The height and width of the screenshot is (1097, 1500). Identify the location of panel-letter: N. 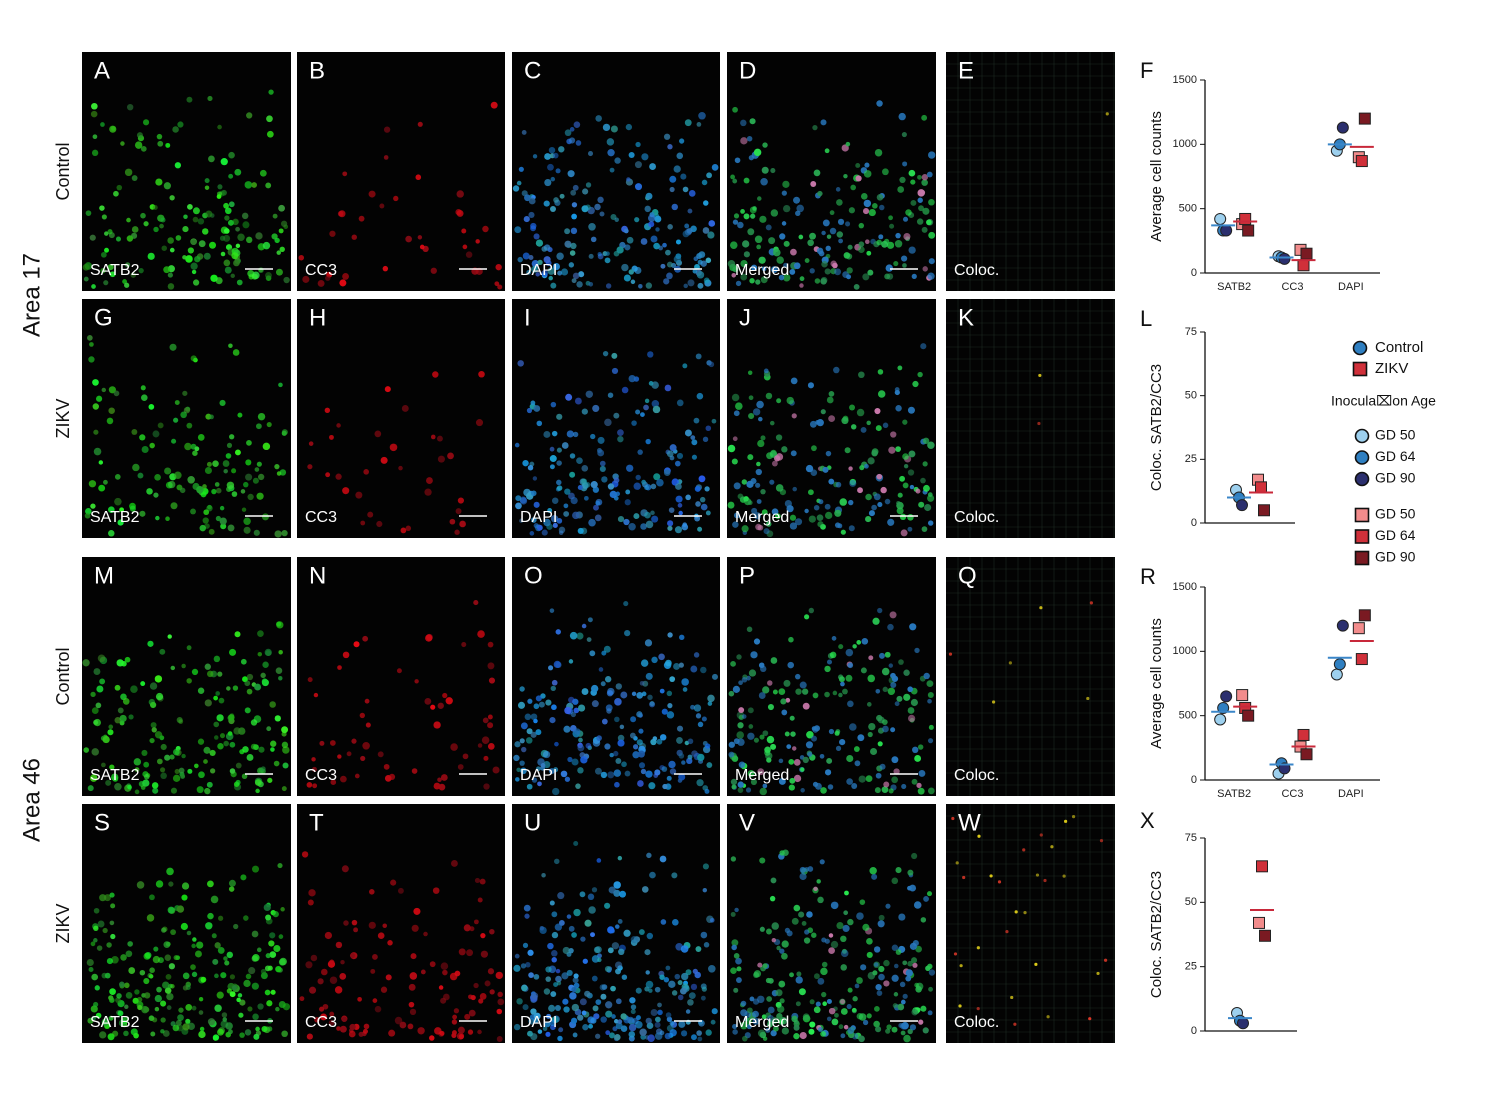
(317, 575).